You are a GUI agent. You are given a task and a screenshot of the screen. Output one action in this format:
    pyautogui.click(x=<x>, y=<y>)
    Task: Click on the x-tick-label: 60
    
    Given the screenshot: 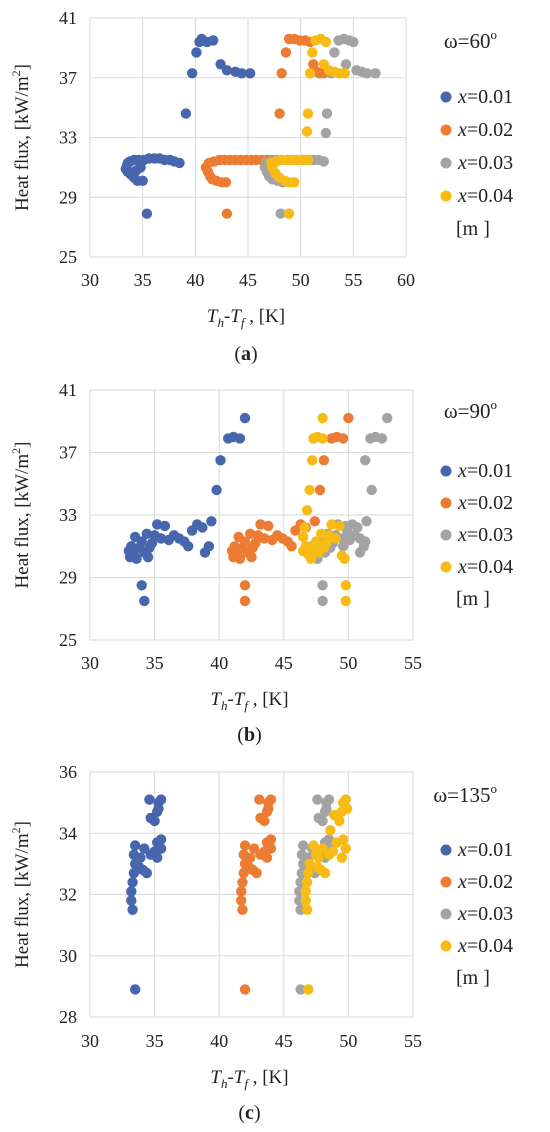 What is the action you would take?
    pyautogui.click(x=406, y=280)
    